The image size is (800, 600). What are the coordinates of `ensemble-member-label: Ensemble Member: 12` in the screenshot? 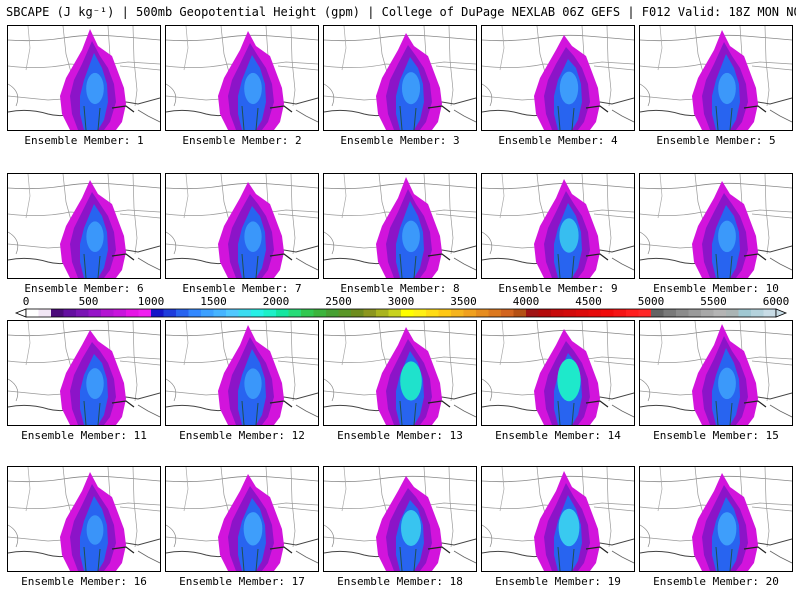 It's located at (242, 435).